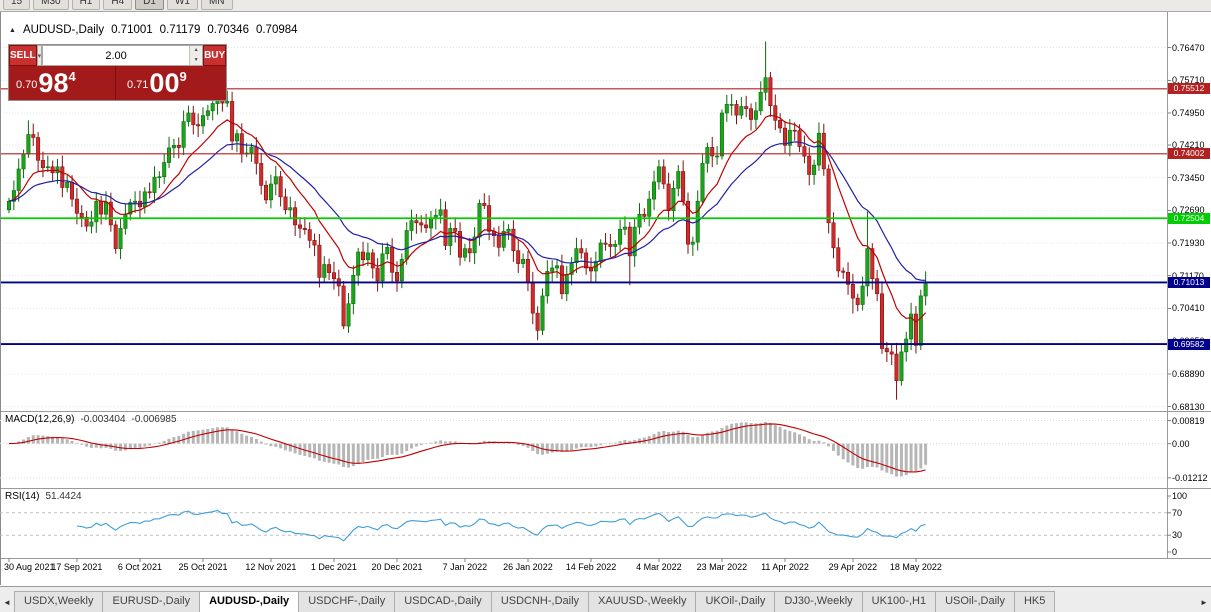 The image size is (1211, 612). I want to click on rsi-indicator-header: RSI(14) 51.4424, so click(43, 496).